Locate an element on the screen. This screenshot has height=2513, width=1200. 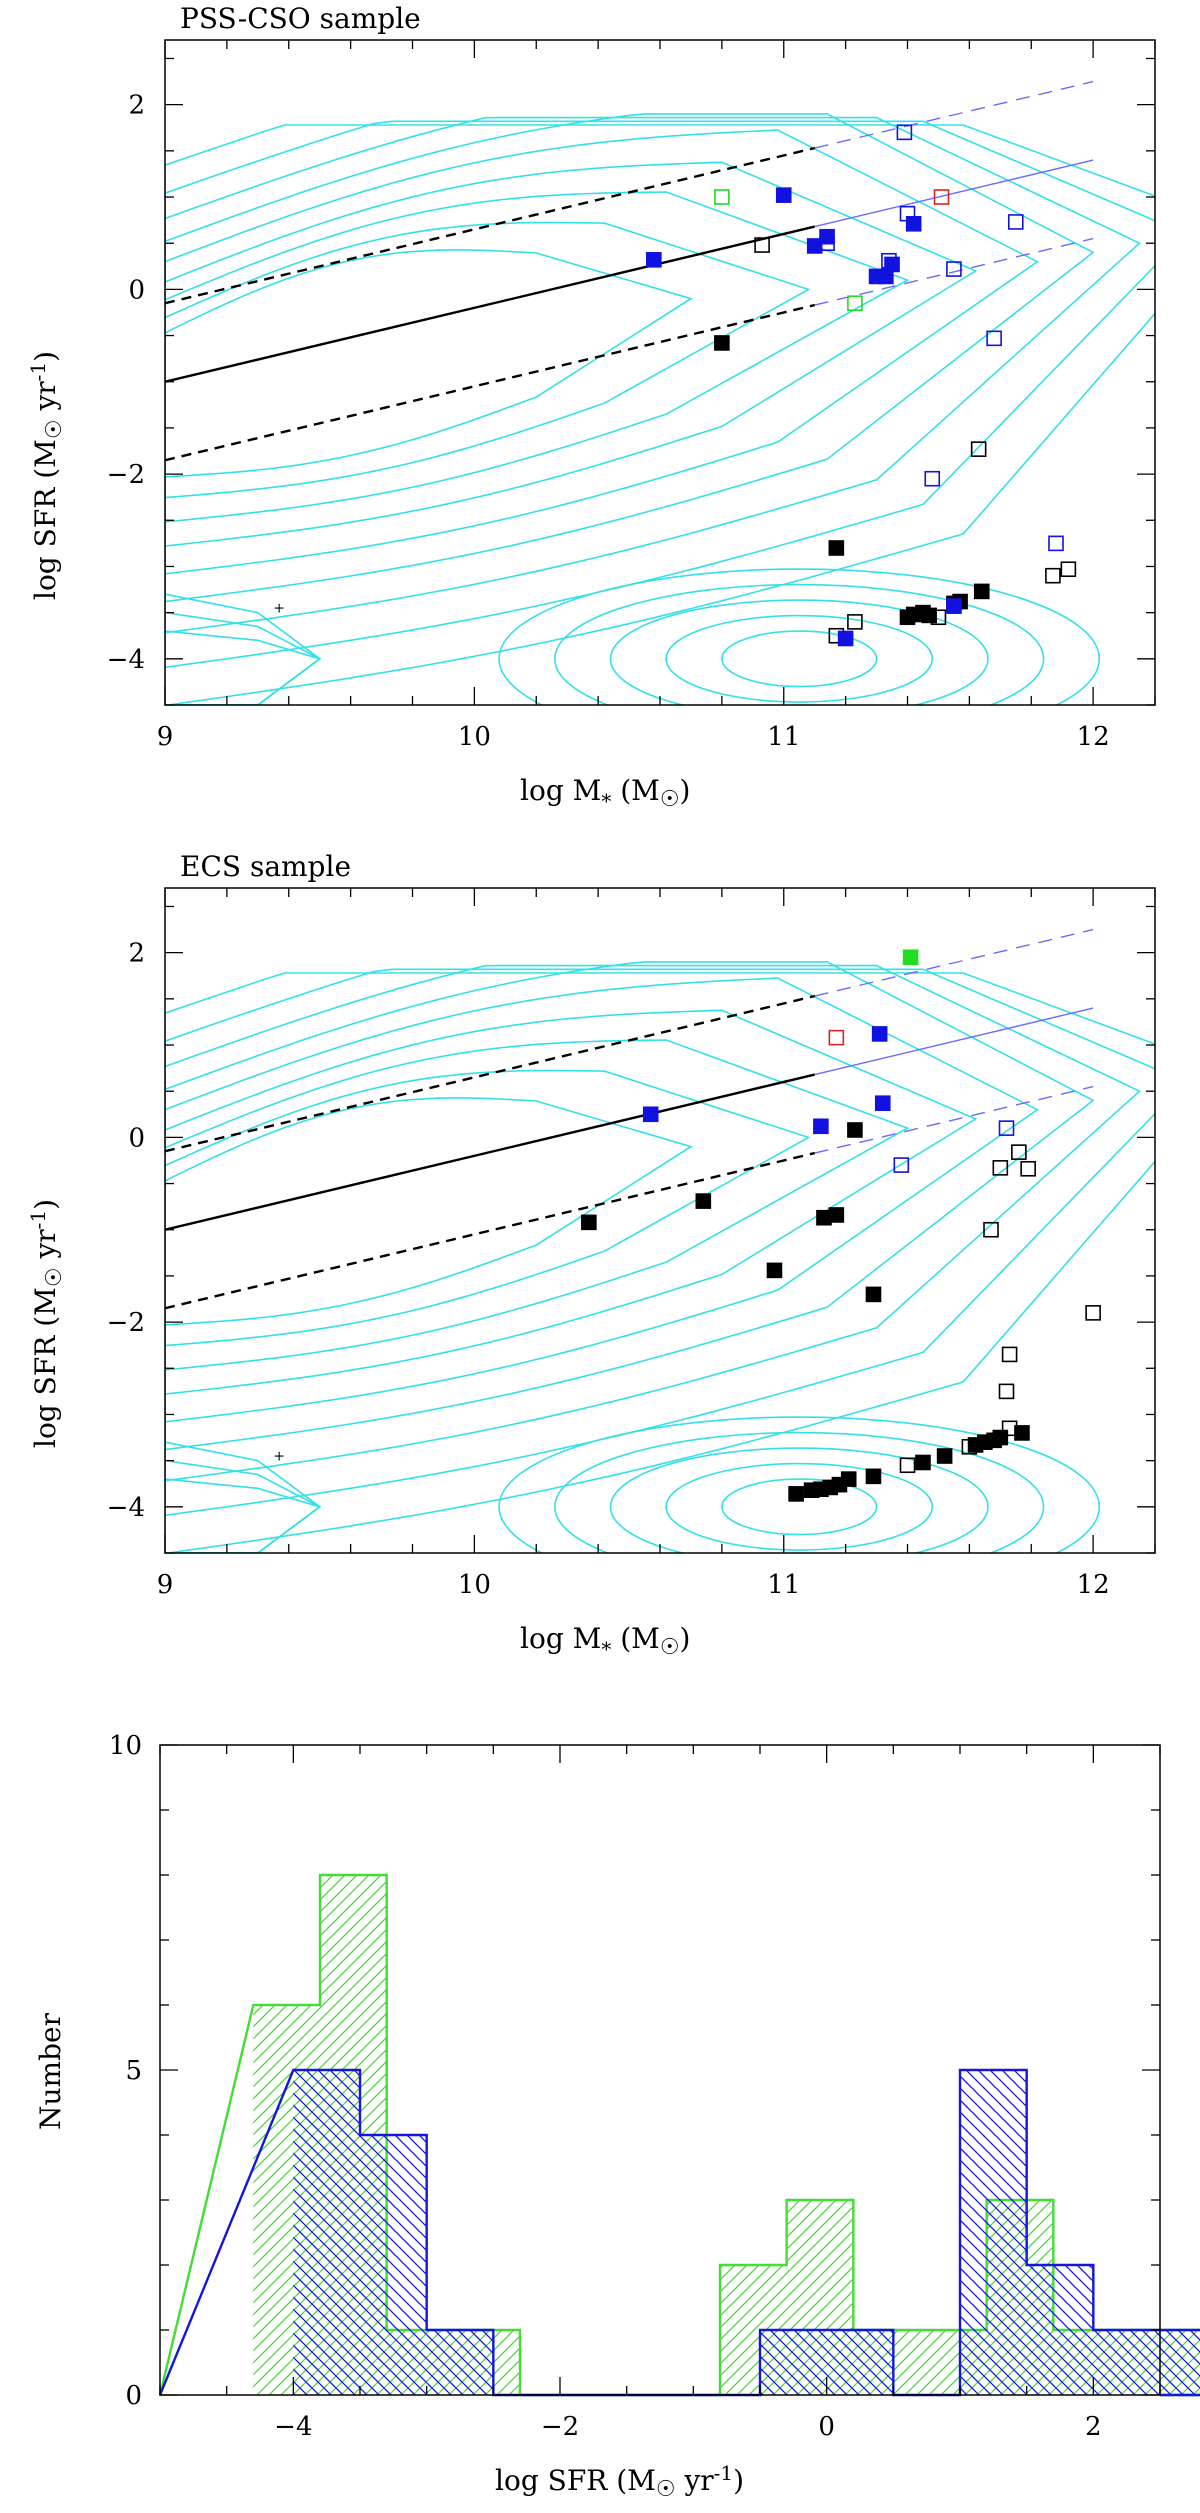
point-green-open is located at coordinates (855, 303).